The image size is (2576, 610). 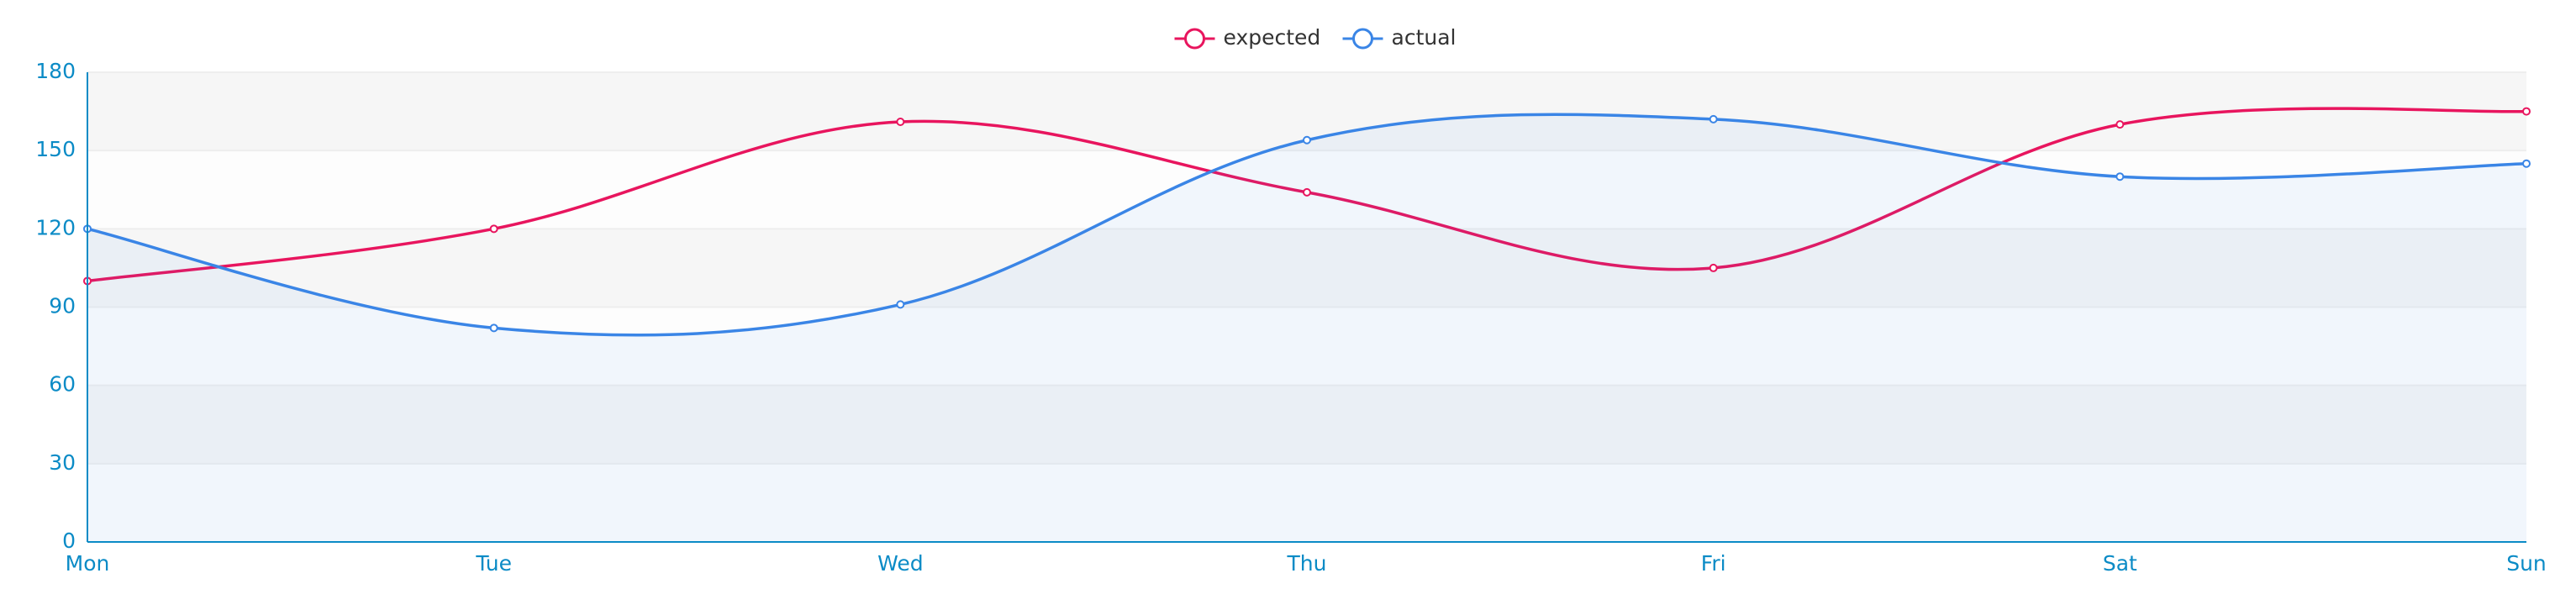 I want to click on x-tick-label: Wed, so click(x=900, y=563).